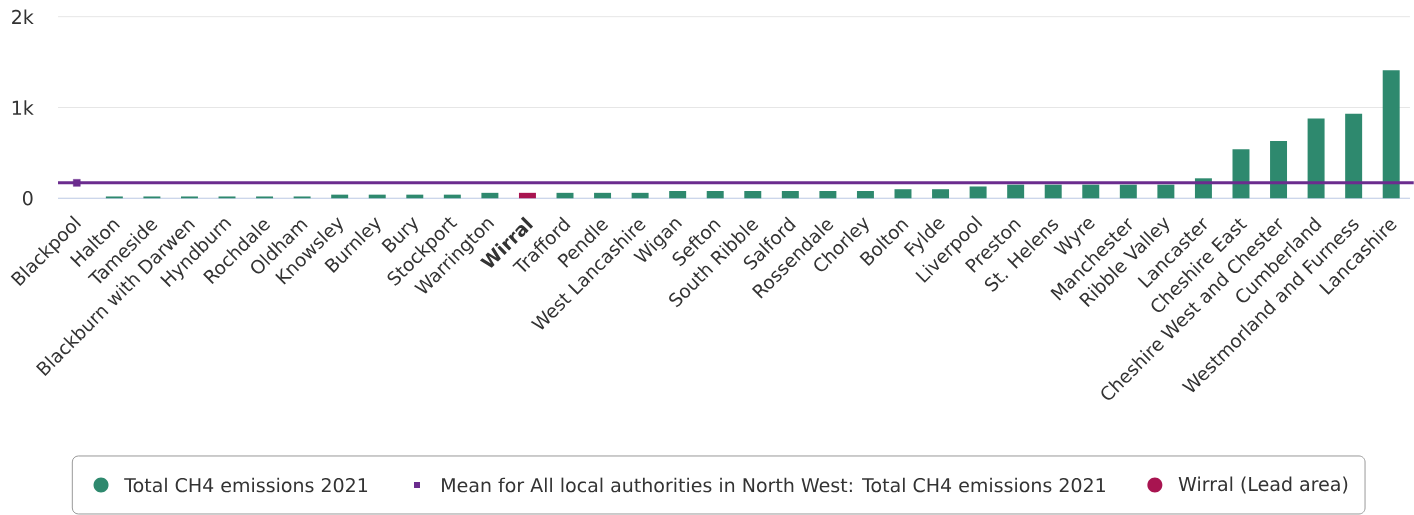 The width and height of the screenshot is (1414, 515). Describe the element at coordinates (773, 485) in the screenshot. I see `legend-label: Mean for All local authorities in North West: Total CH4 emissions 2021` at that location.